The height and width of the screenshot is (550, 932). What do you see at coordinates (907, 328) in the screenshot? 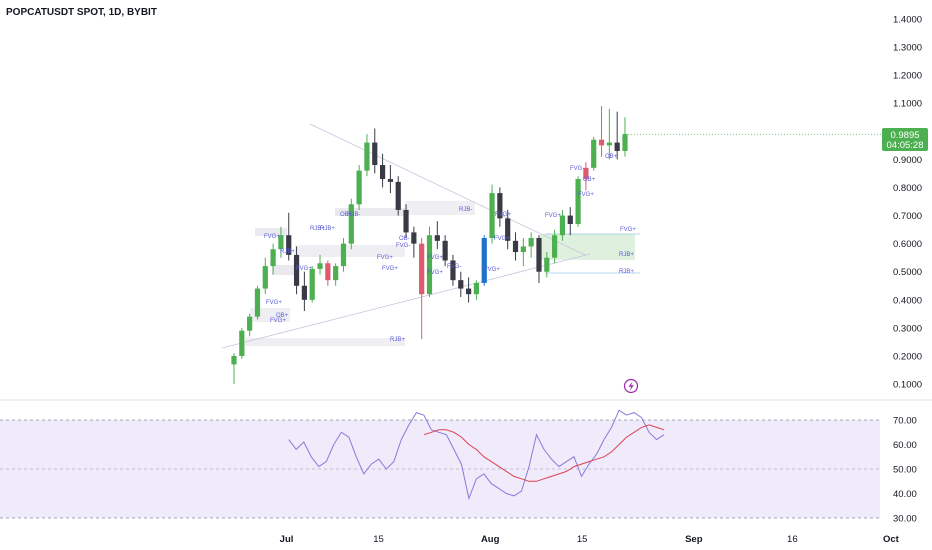
I see `price-axis-tick: 0.3000` at bounding box center [907, 328].